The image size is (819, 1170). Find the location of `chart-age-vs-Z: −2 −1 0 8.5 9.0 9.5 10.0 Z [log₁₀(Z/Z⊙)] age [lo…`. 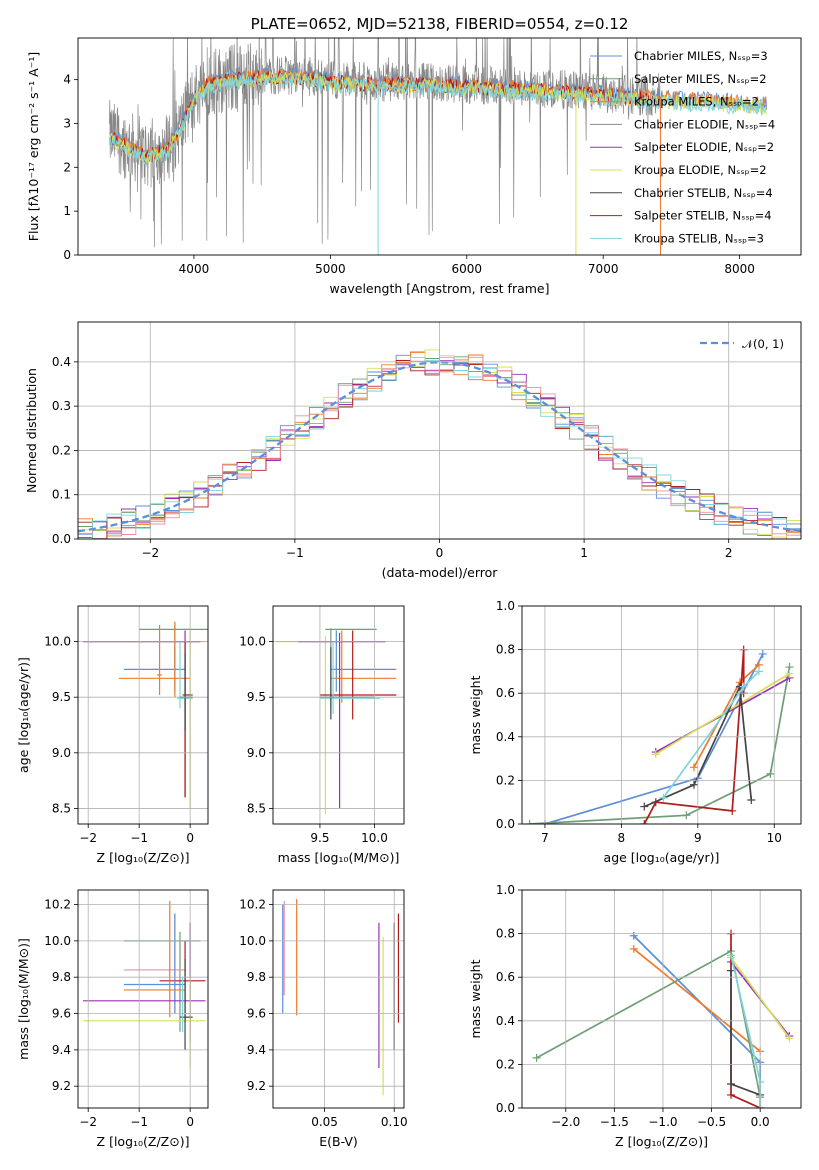

chart-age-vs-Z: −2 −1 0 8.5 9.0 9.5 10.0 Z [log₁₀(Z/Z⊙)] age [lo… is located at coordinates (112, 735).